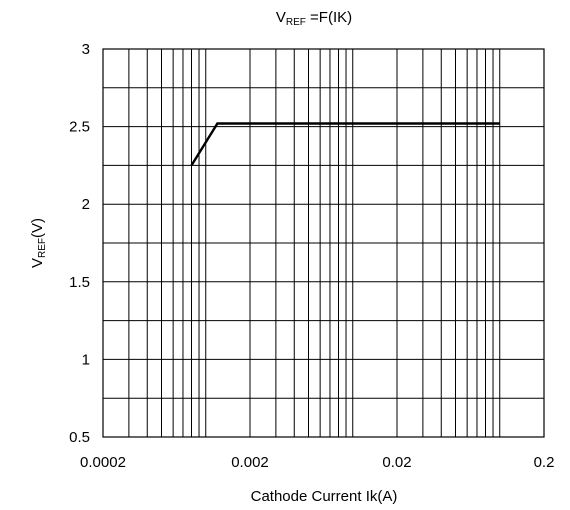  Describe the element at coordinates (42, 248) in the screenshot. I see `y-axis-label-subscript: REF` at that location.